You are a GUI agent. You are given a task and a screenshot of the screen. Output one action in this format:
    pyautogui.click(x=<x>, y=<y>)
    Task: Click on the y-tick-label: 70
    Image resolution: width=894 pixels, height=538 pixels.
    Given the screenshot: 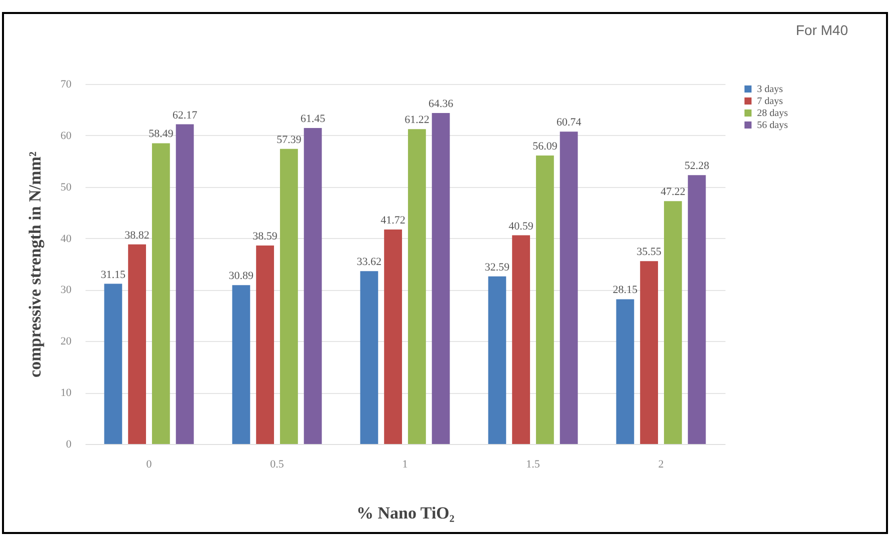 What is the action you would take?
    pyautogui.click(x=66, y=84)
    